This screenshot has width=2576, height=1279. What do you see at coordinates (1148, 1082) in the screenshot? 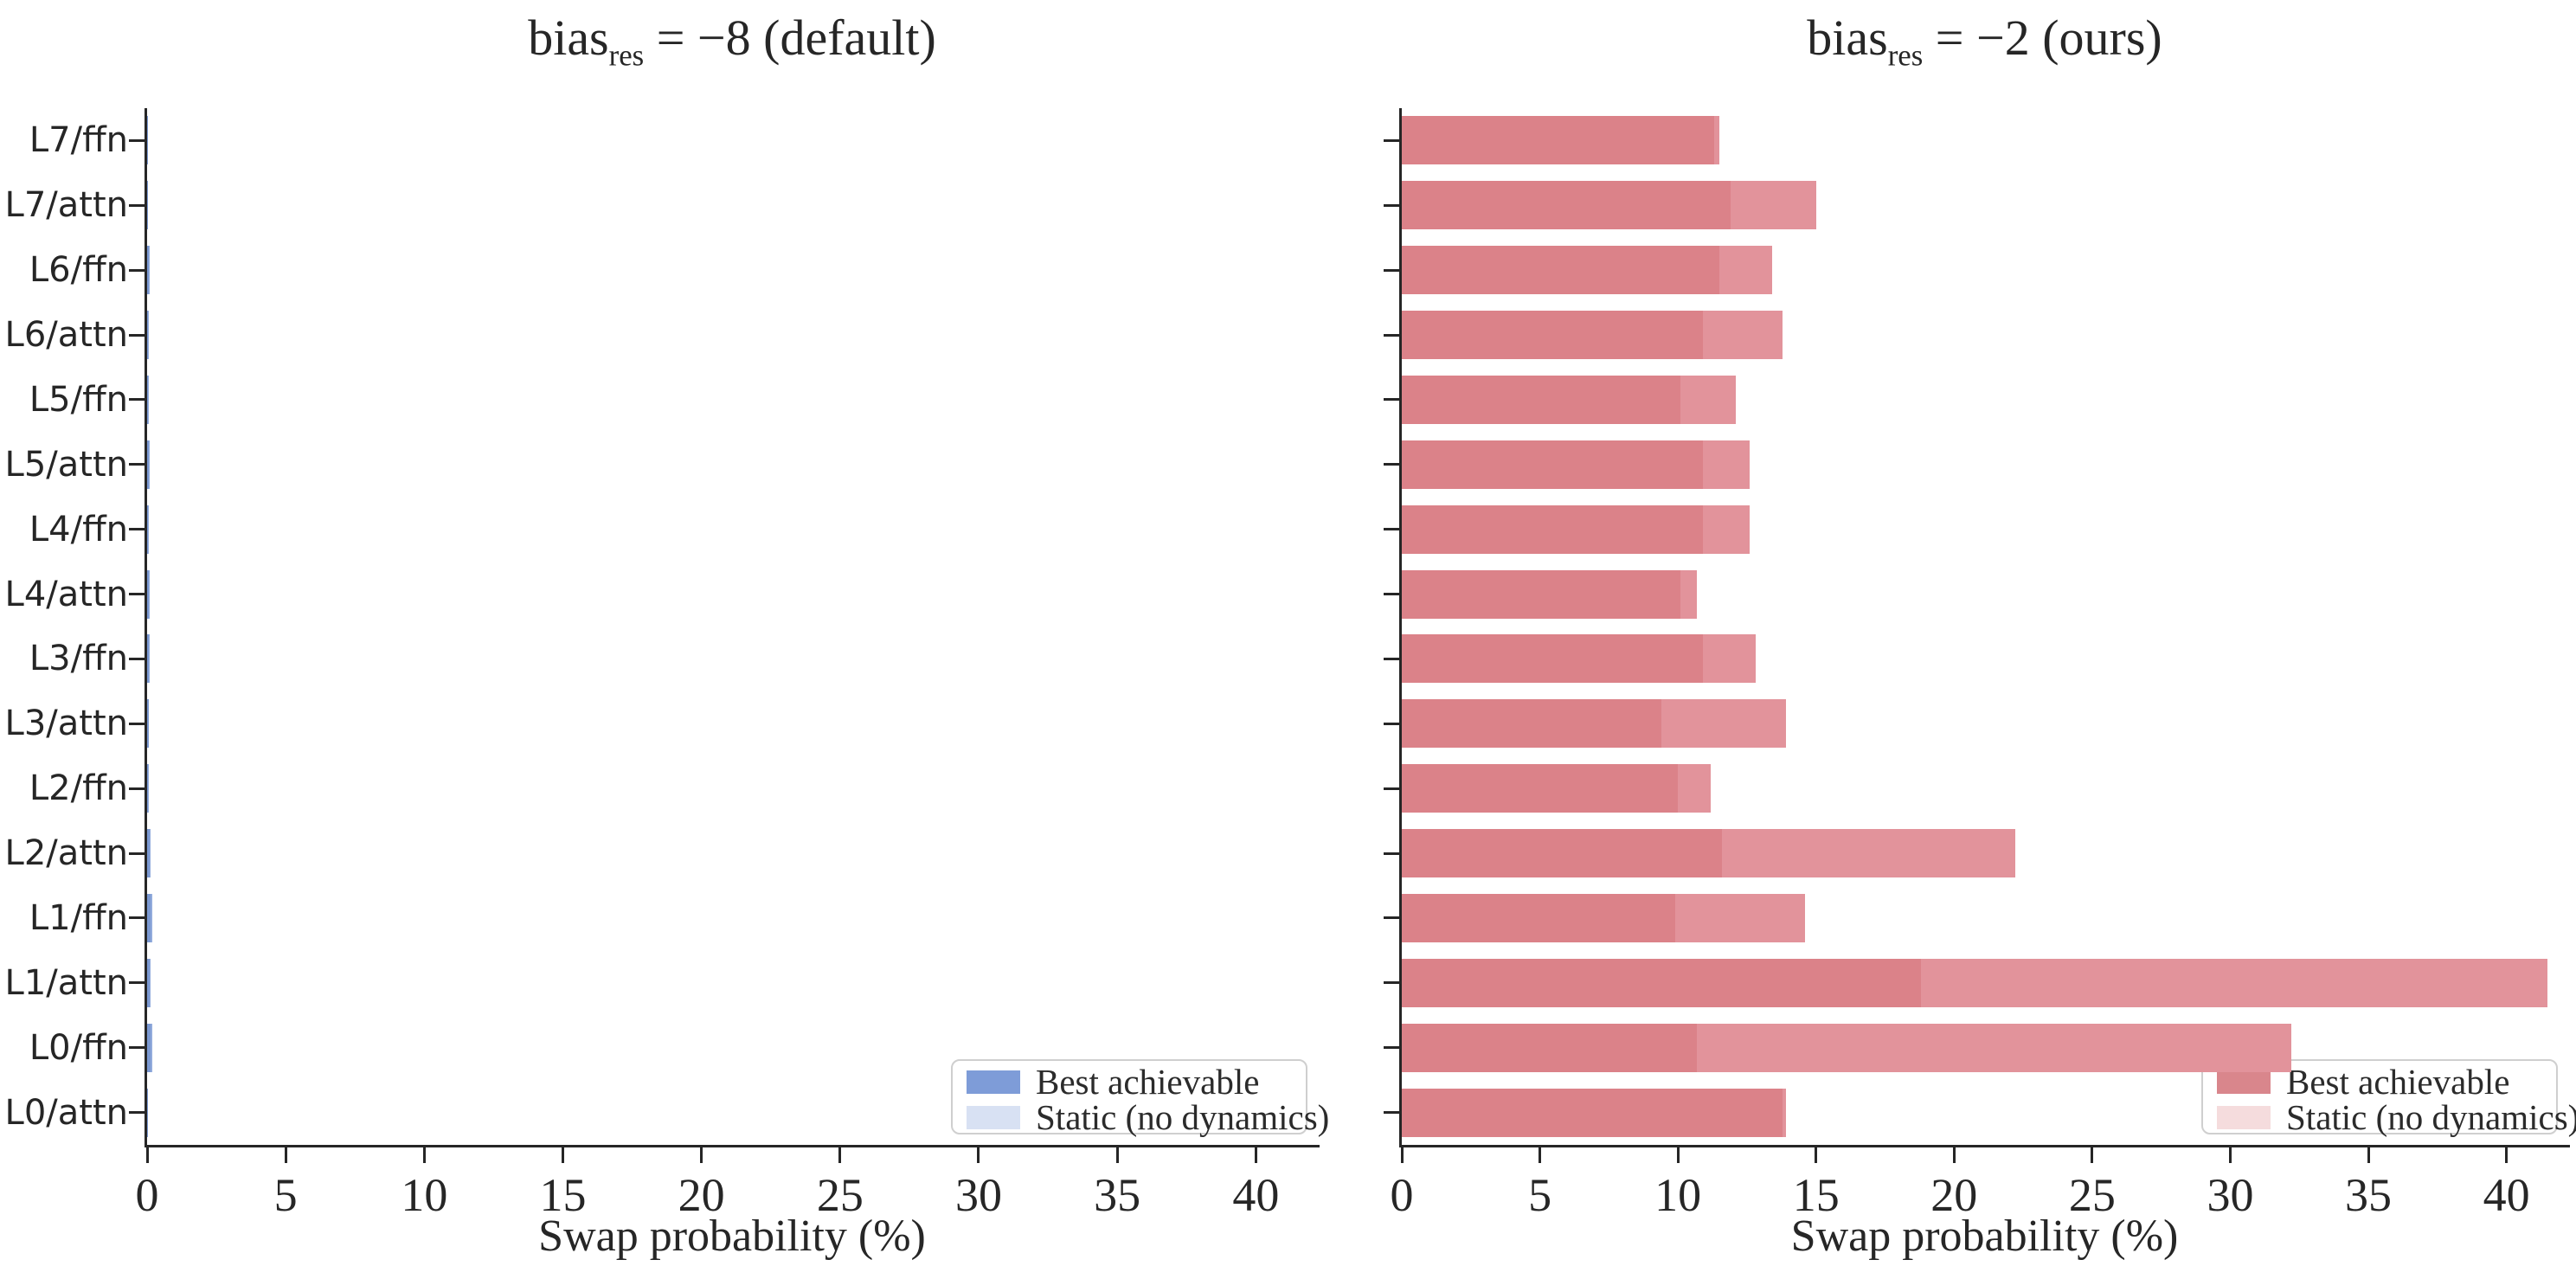
I see `legend-label-best: Best achievable` at bounding box center [1148, 1082].